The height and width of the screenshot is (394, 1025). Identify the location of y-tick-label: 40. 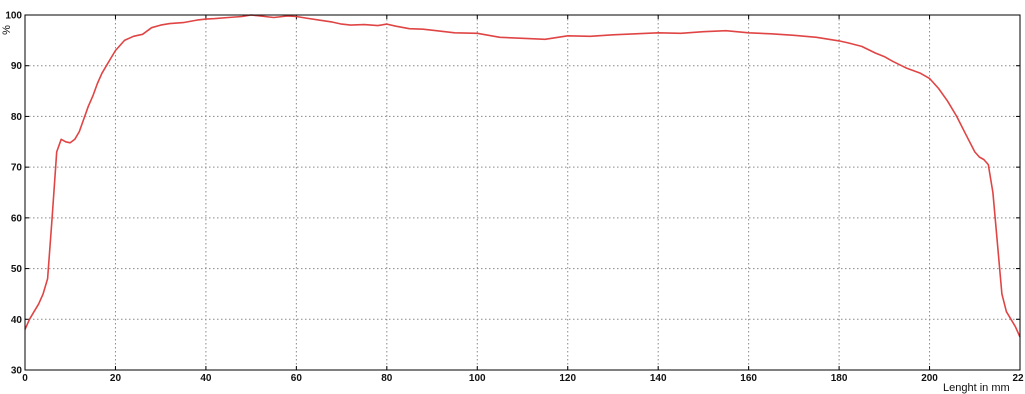
(17, 320).